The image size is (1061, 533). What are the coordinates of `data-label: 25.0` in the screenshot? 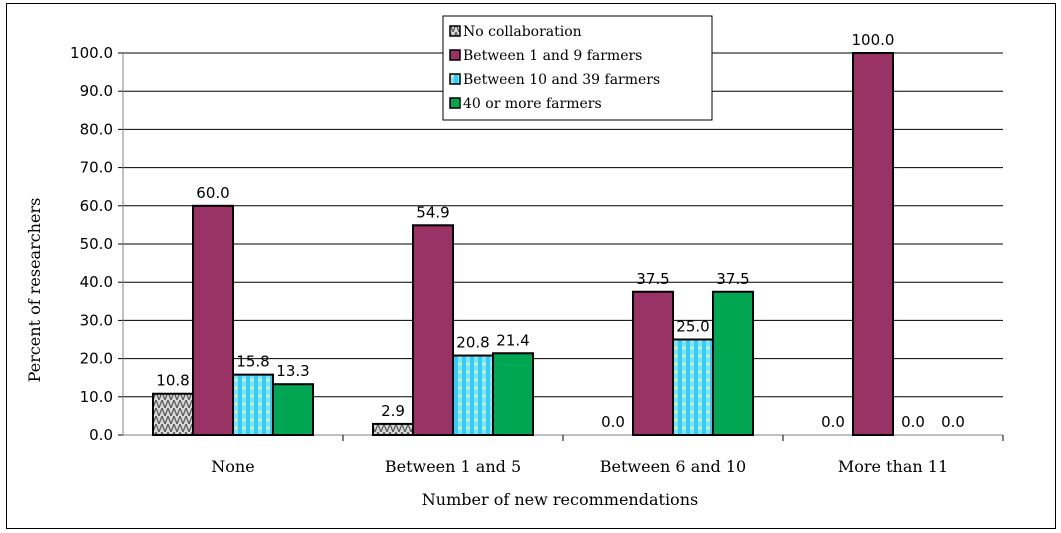 It's located at (692, 327).